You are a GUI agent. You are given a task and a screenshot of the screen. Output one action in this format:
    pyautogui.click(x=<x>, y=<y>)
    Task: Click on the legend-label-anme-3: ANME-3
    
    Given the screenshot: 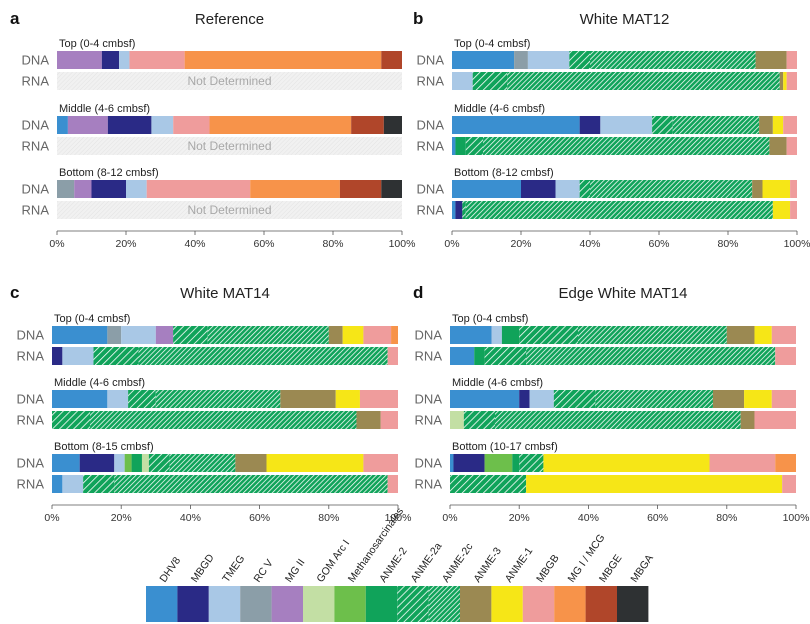 What is the action you would take?
    pyautogui.click(x=487, y=565)
    